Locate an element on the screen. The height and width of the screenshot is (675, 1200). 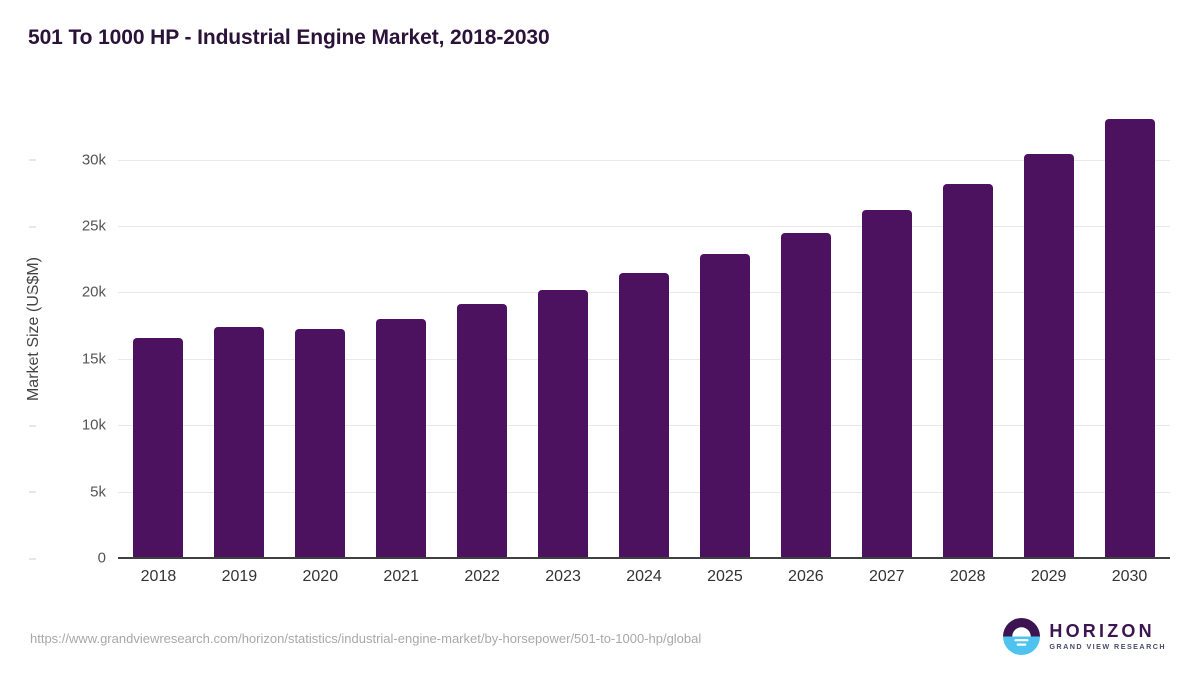
x-axis-tick-label: 2024 is located at coordinates (644, 576).